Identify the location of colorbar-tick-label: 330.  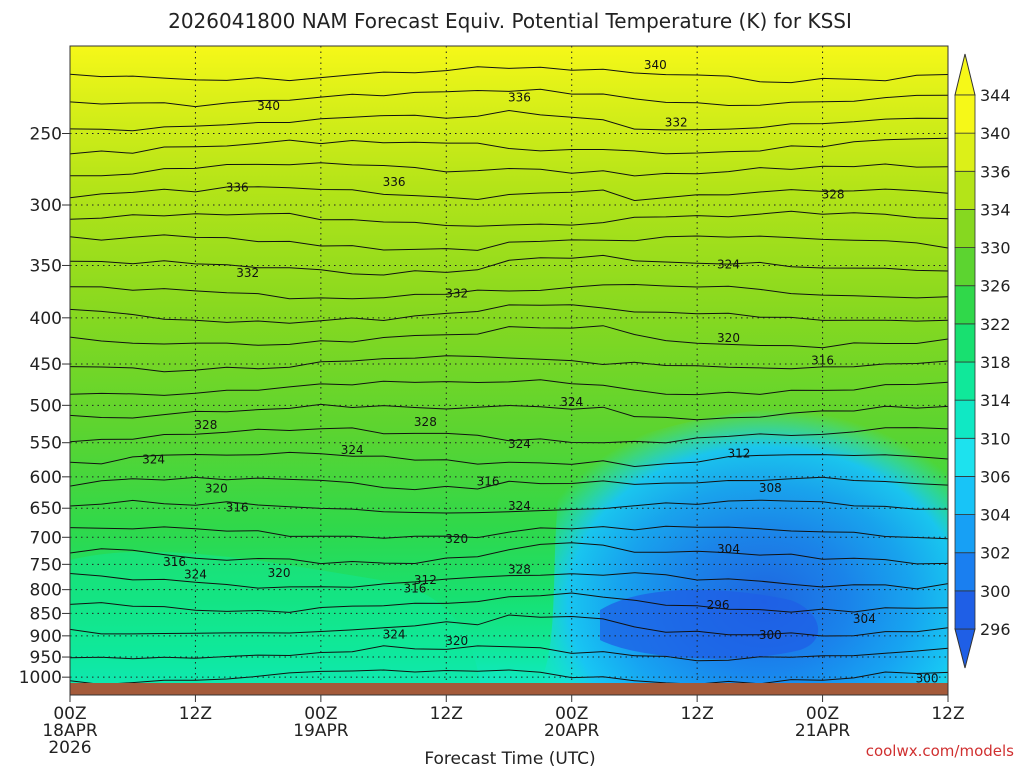
(995, 248).